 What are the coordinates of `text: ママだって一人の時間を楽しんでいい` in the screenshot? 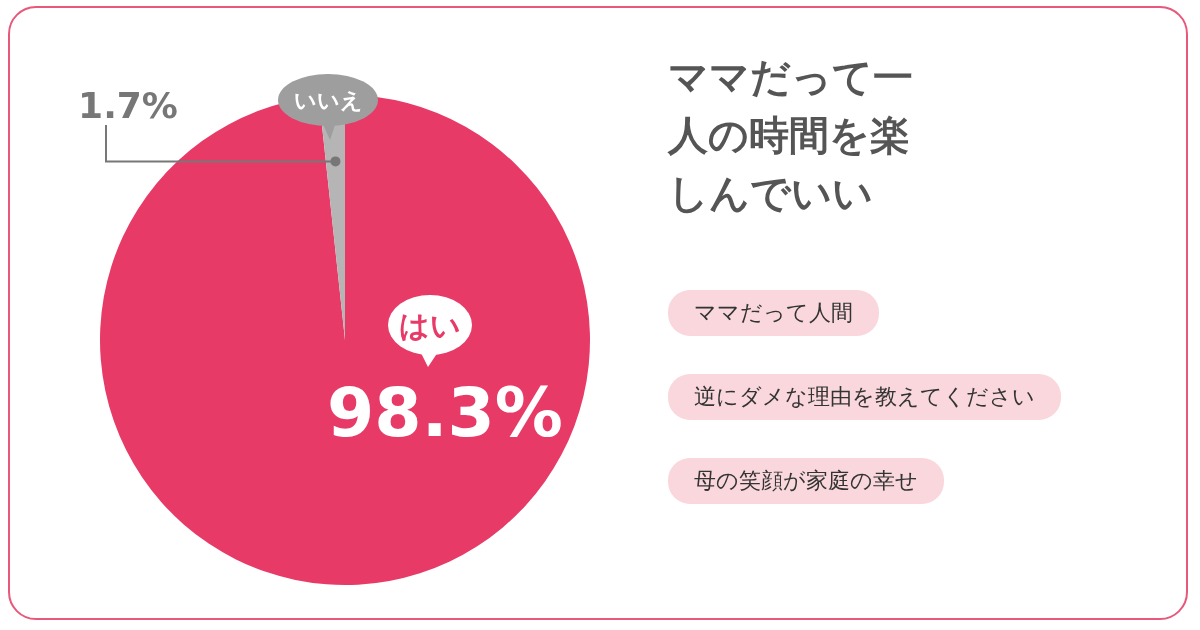 It's located at (791, 135).